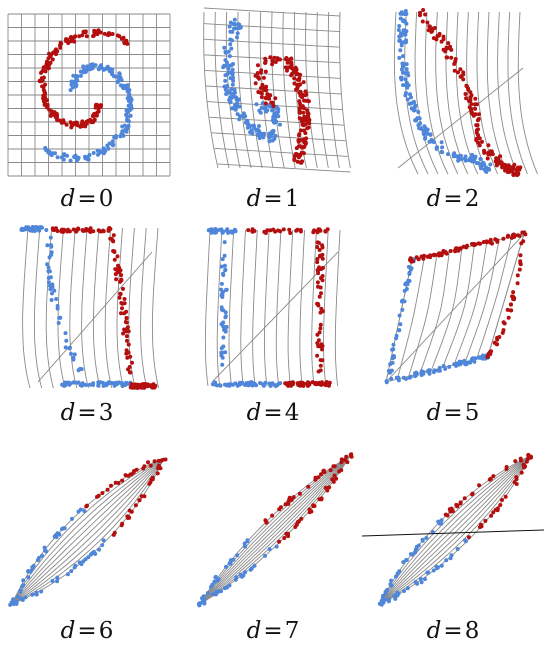 The height and width of the screenshot is (655, 544). I want to click on plot-d0, so click(89, 95).